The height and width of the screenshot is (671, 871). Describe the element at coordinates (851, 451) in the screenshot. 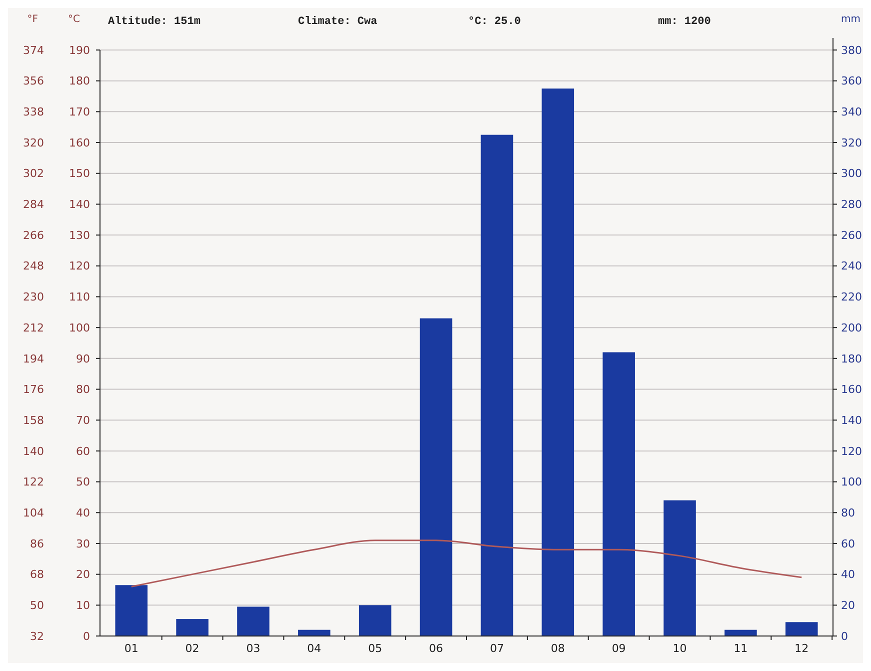

I see `y2-tick-label: 120` at that location.